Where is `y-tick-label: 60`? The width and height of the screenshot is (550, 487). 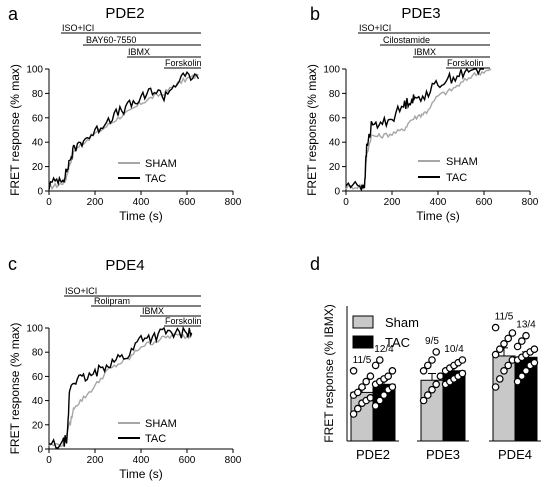 y-tick-label: 60 is located at coordinates (38, 118).